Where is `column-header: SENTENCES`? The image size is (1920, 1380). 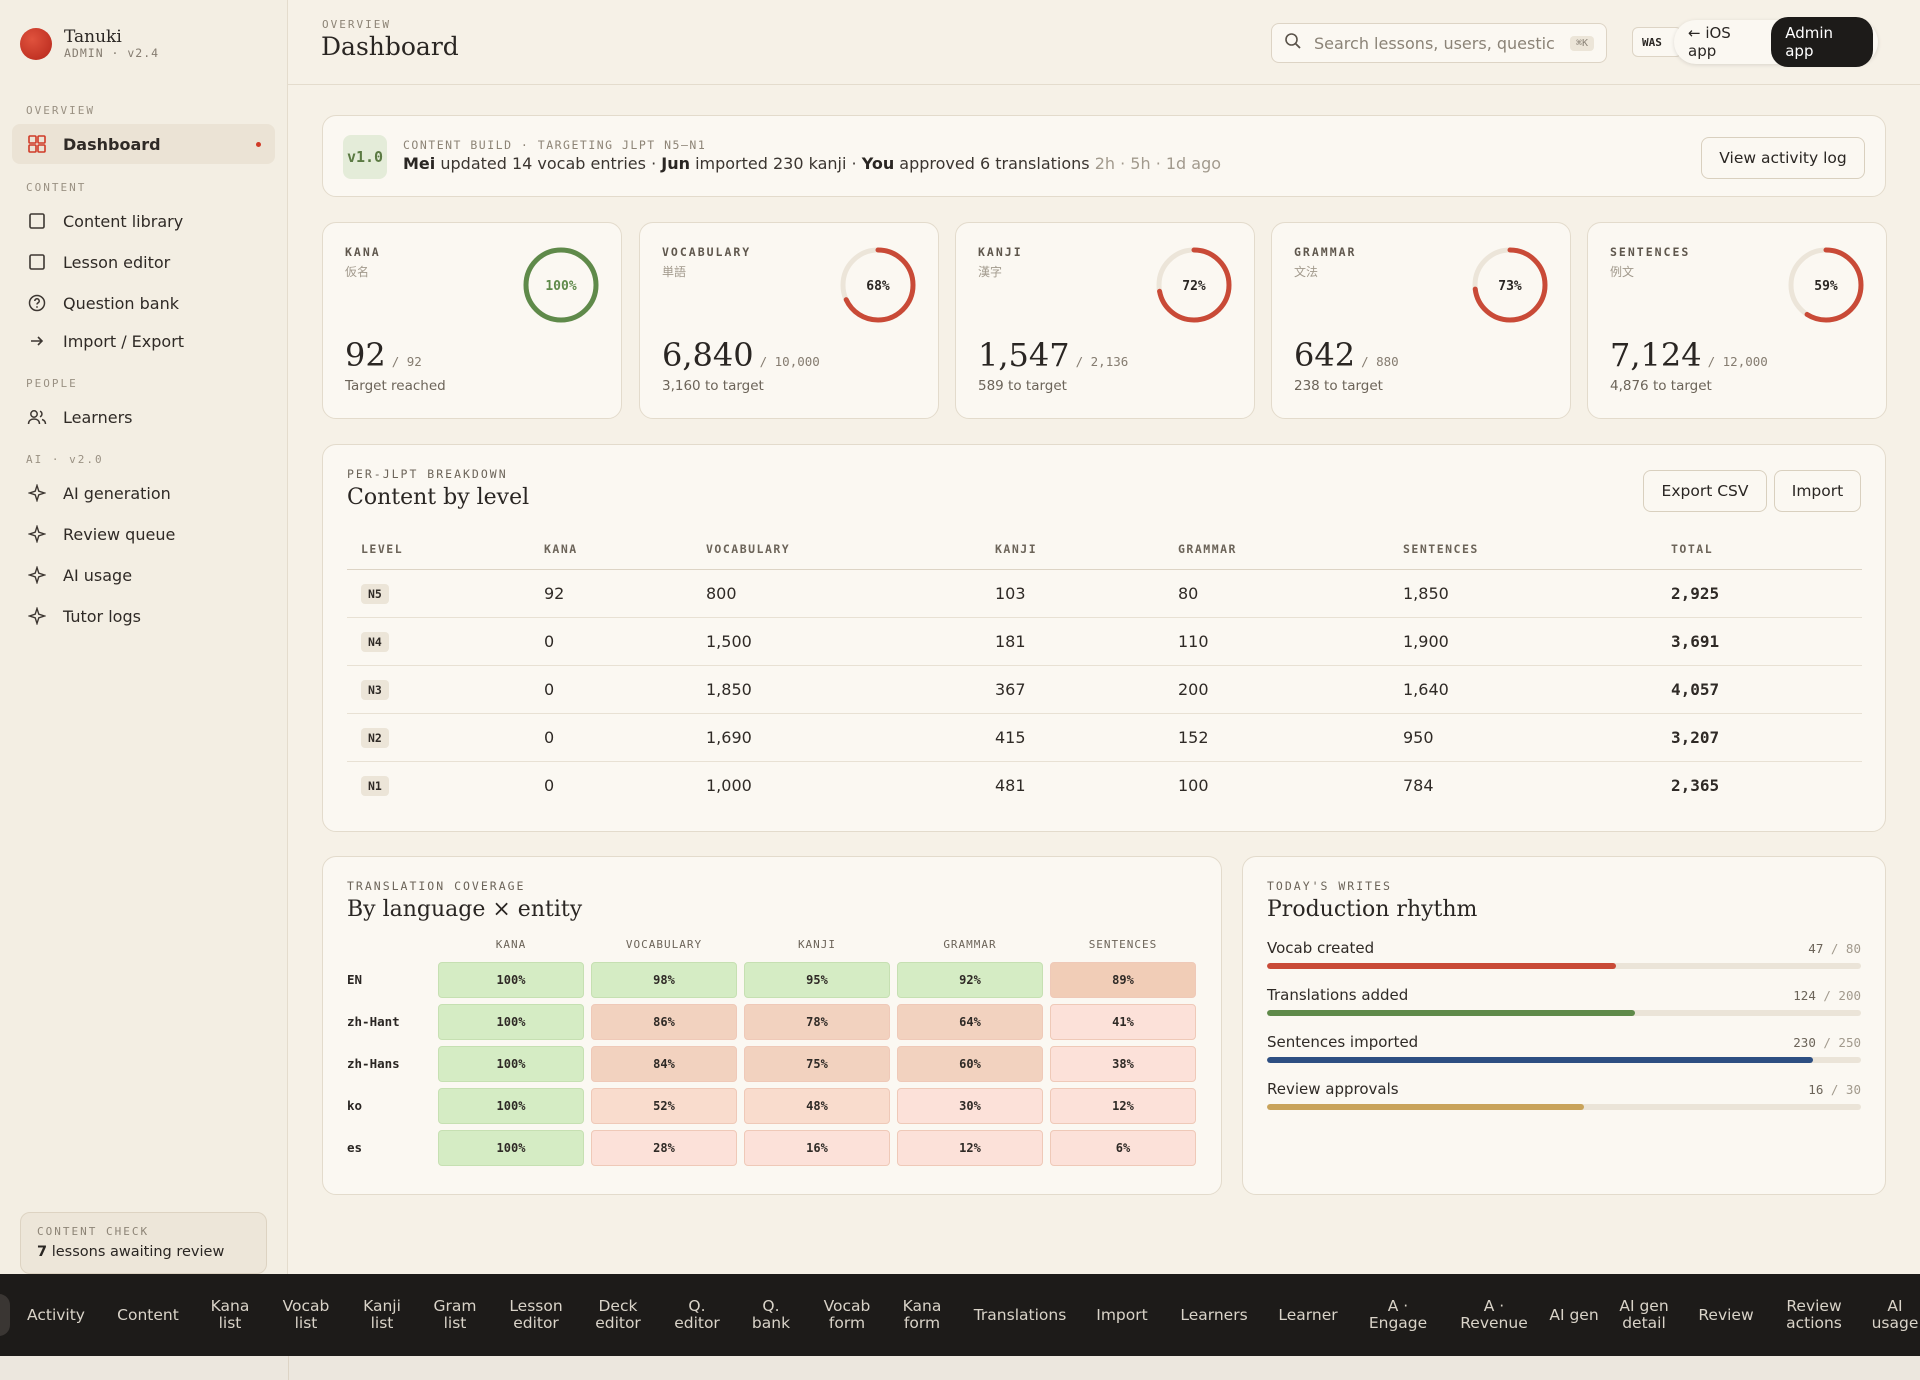
column-header: SENTENCES is located at coordinates (1523, 549).